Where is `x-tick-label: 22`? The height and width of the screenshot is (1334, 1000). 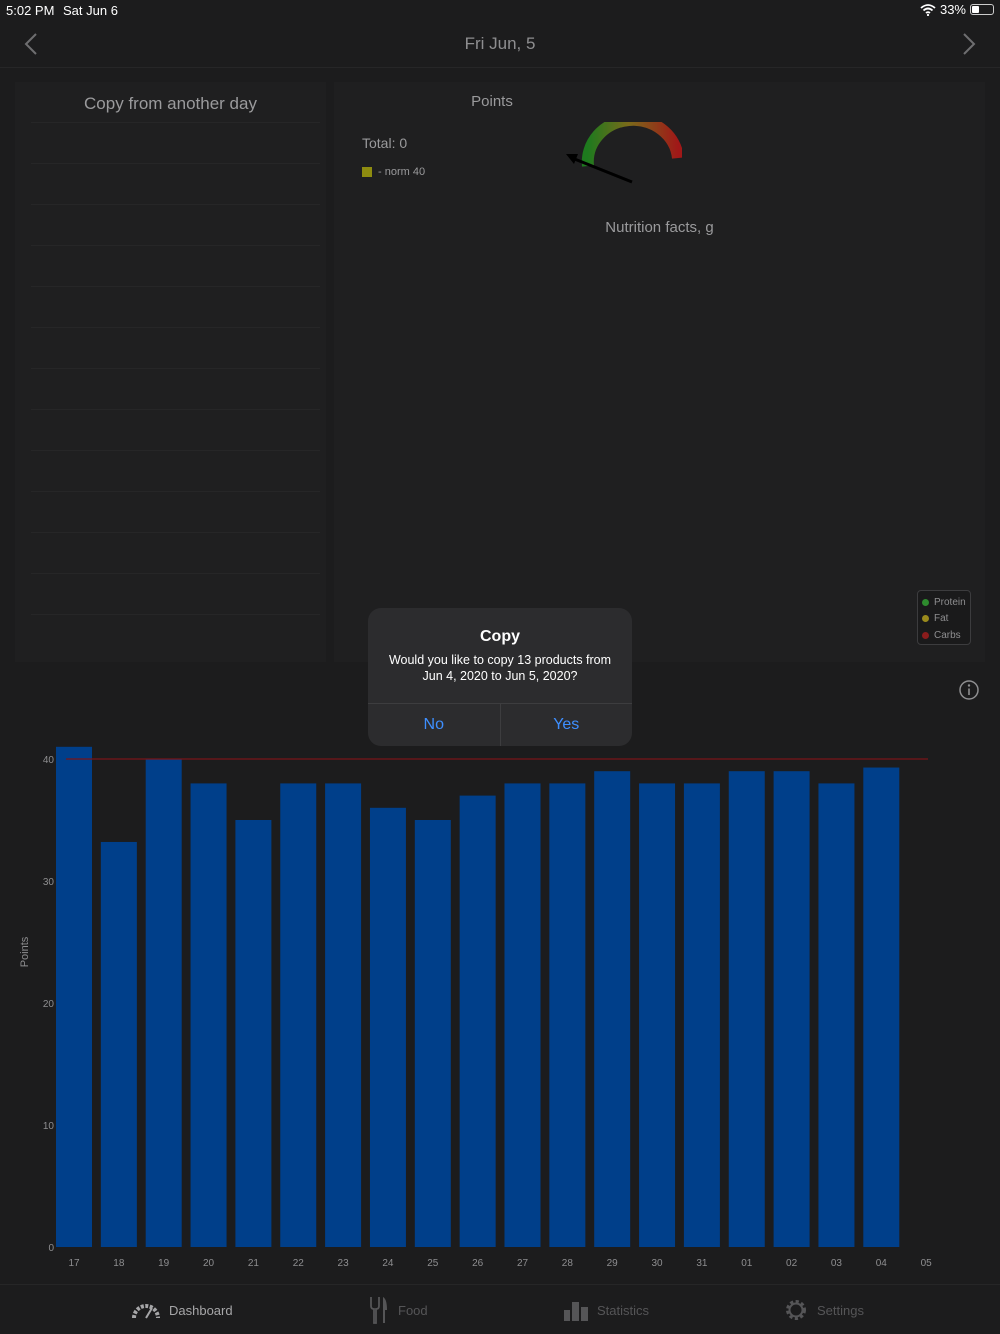 x-tick-label: 22 is located at coordinates (299, 1263).